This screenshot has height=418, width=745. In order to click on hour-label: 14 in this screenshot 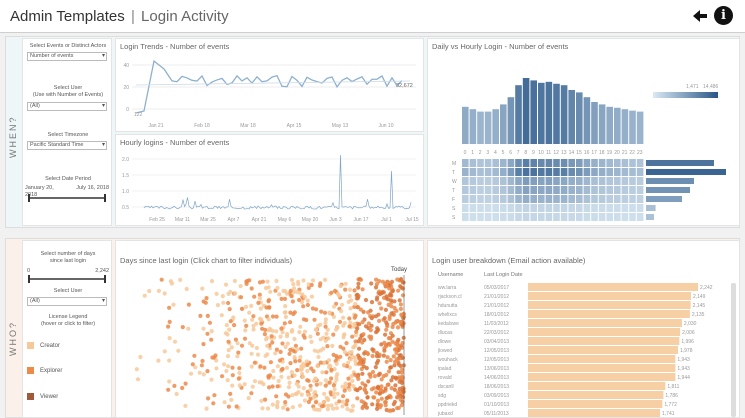, I will do `click(572, 153)`.